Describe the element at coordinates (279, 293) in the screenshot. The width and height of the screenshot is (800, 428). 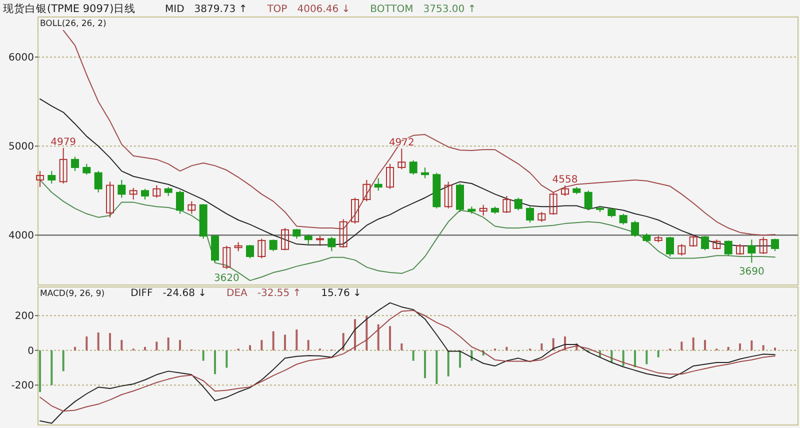
I see `annotation: -32.55 ↑` at that location.